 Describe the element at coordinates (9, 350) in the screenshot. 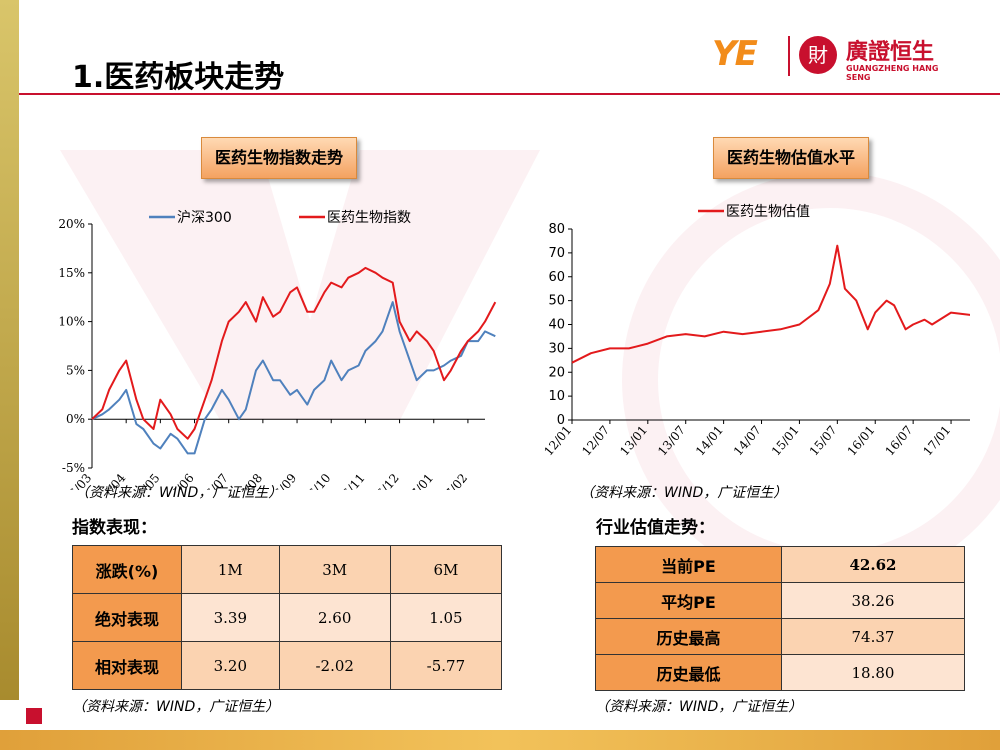

I see `left-accent-bar` at that location.